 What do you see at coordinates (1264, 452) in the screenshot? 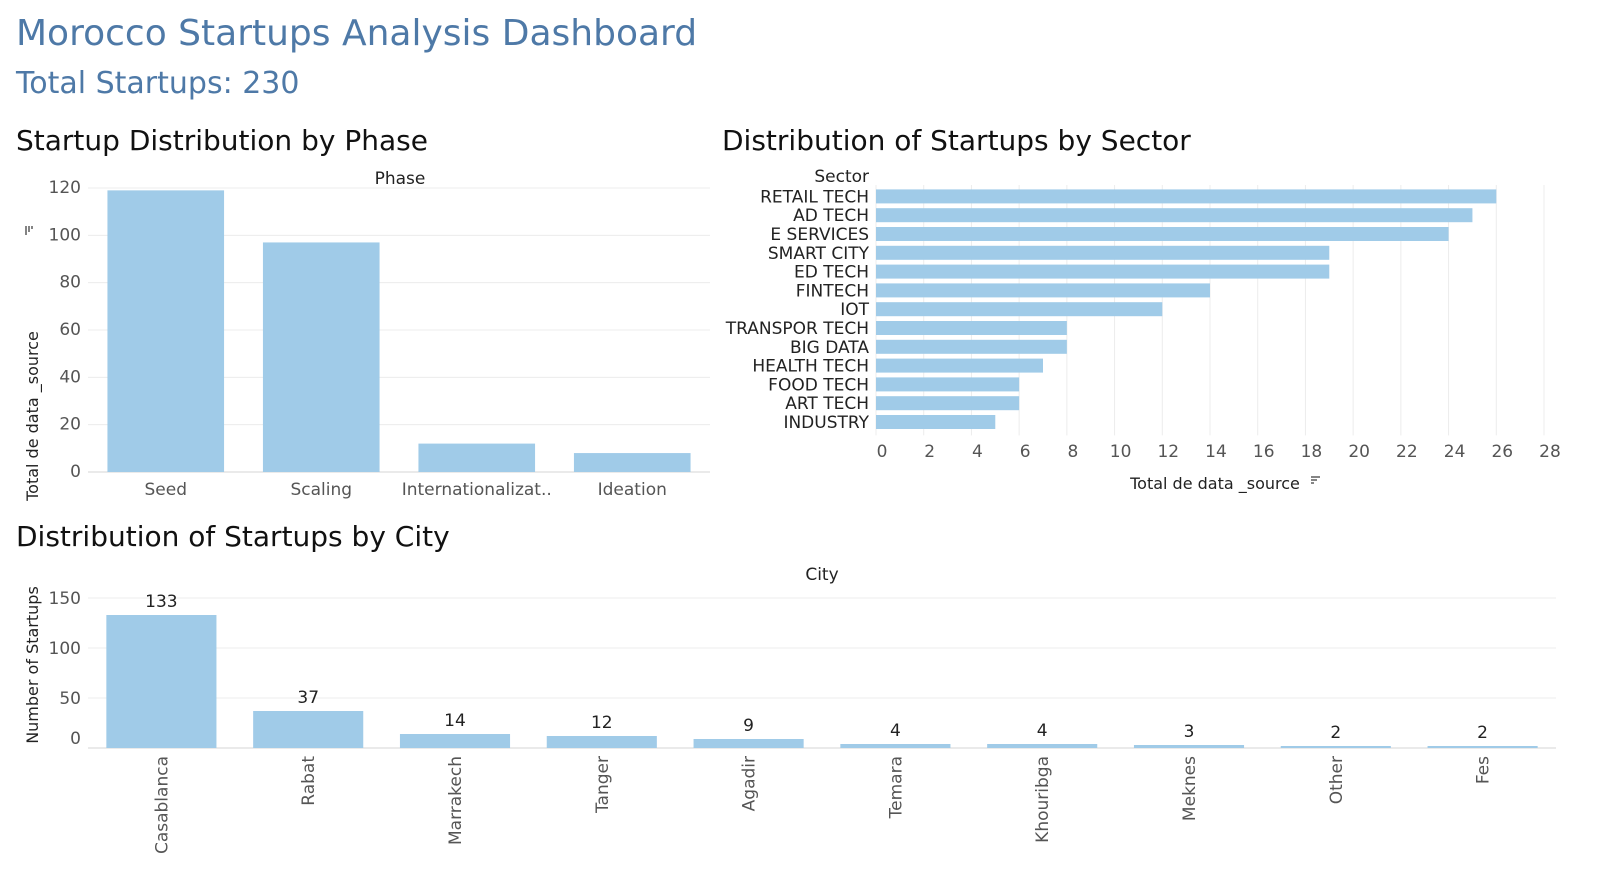
I see `sector-x-tick: 16` at bounding box center [1264, 452].